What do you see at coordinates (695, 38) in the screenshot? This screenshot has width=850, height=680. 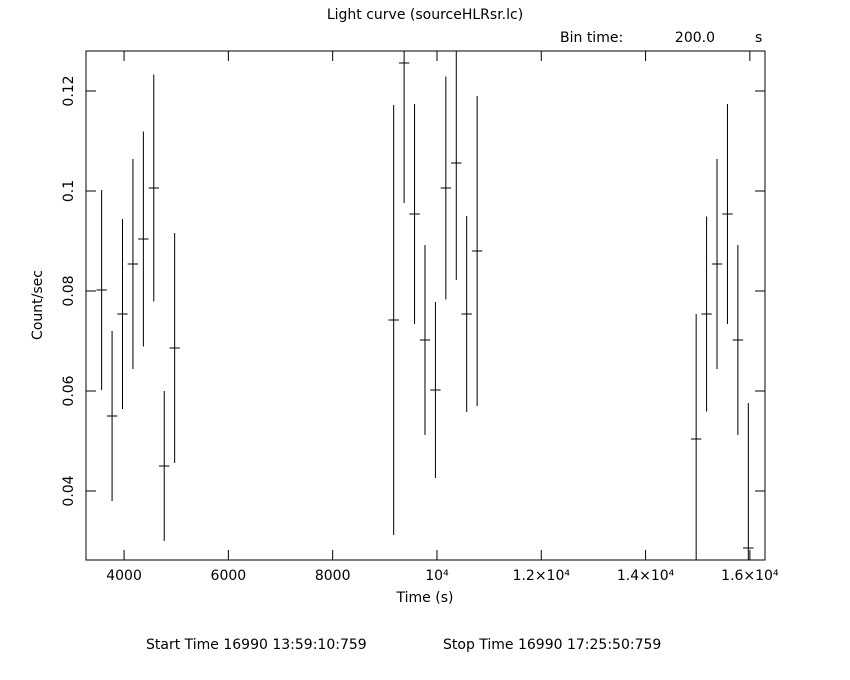 I see `bin-time-value: 200.0` at bounding box center [695, 38].